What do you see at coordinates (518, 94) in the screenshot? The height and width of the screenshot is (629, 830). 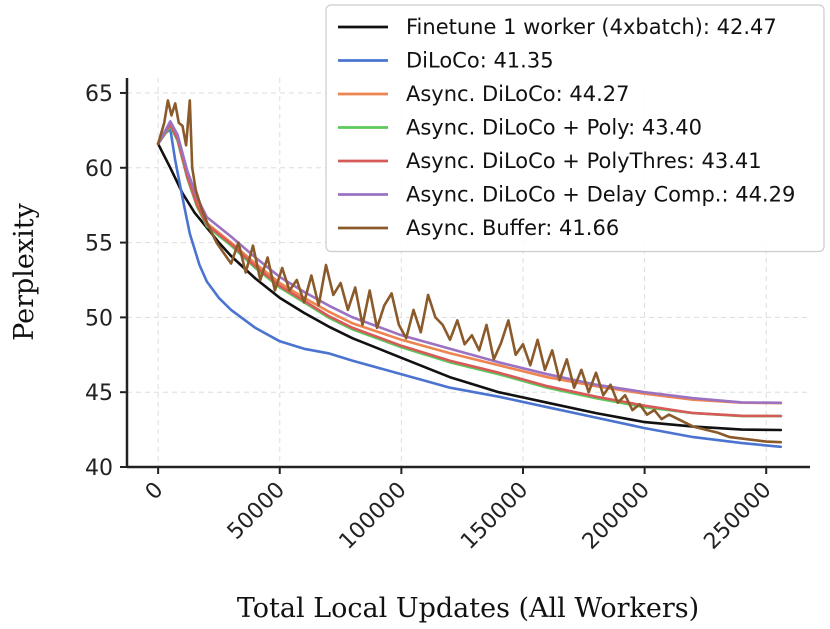 I see `legend-label-2: Async. DiLoCo: 44.27` at bounding box center [518, 94].